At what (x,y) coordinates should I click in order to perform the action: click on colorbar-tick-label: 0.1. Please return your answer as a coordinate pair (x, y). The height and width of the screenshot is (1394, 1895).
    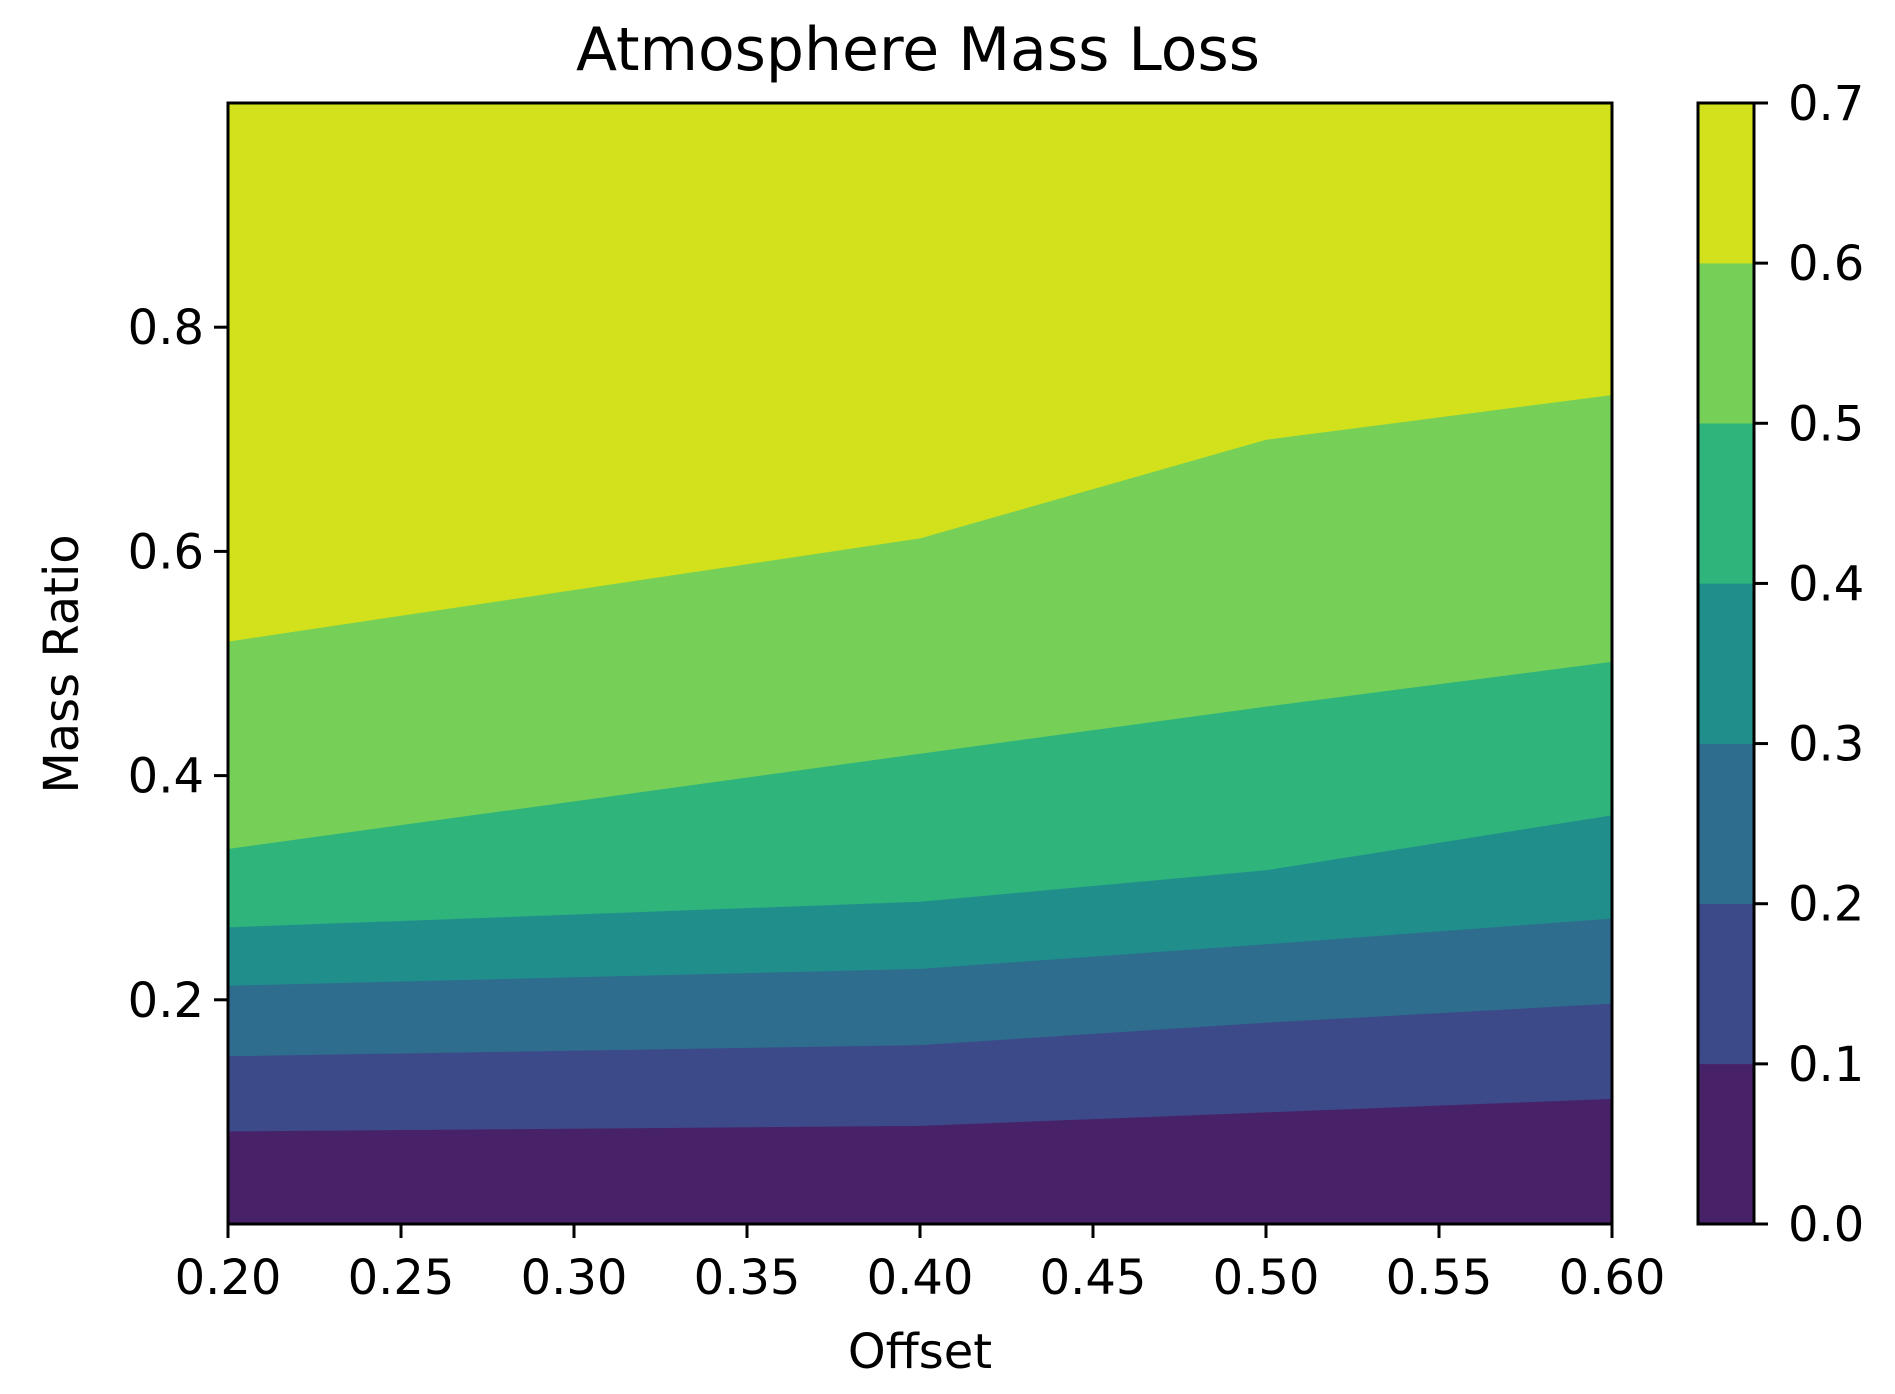
    Looking at the image, I should click on (1826, 1065).